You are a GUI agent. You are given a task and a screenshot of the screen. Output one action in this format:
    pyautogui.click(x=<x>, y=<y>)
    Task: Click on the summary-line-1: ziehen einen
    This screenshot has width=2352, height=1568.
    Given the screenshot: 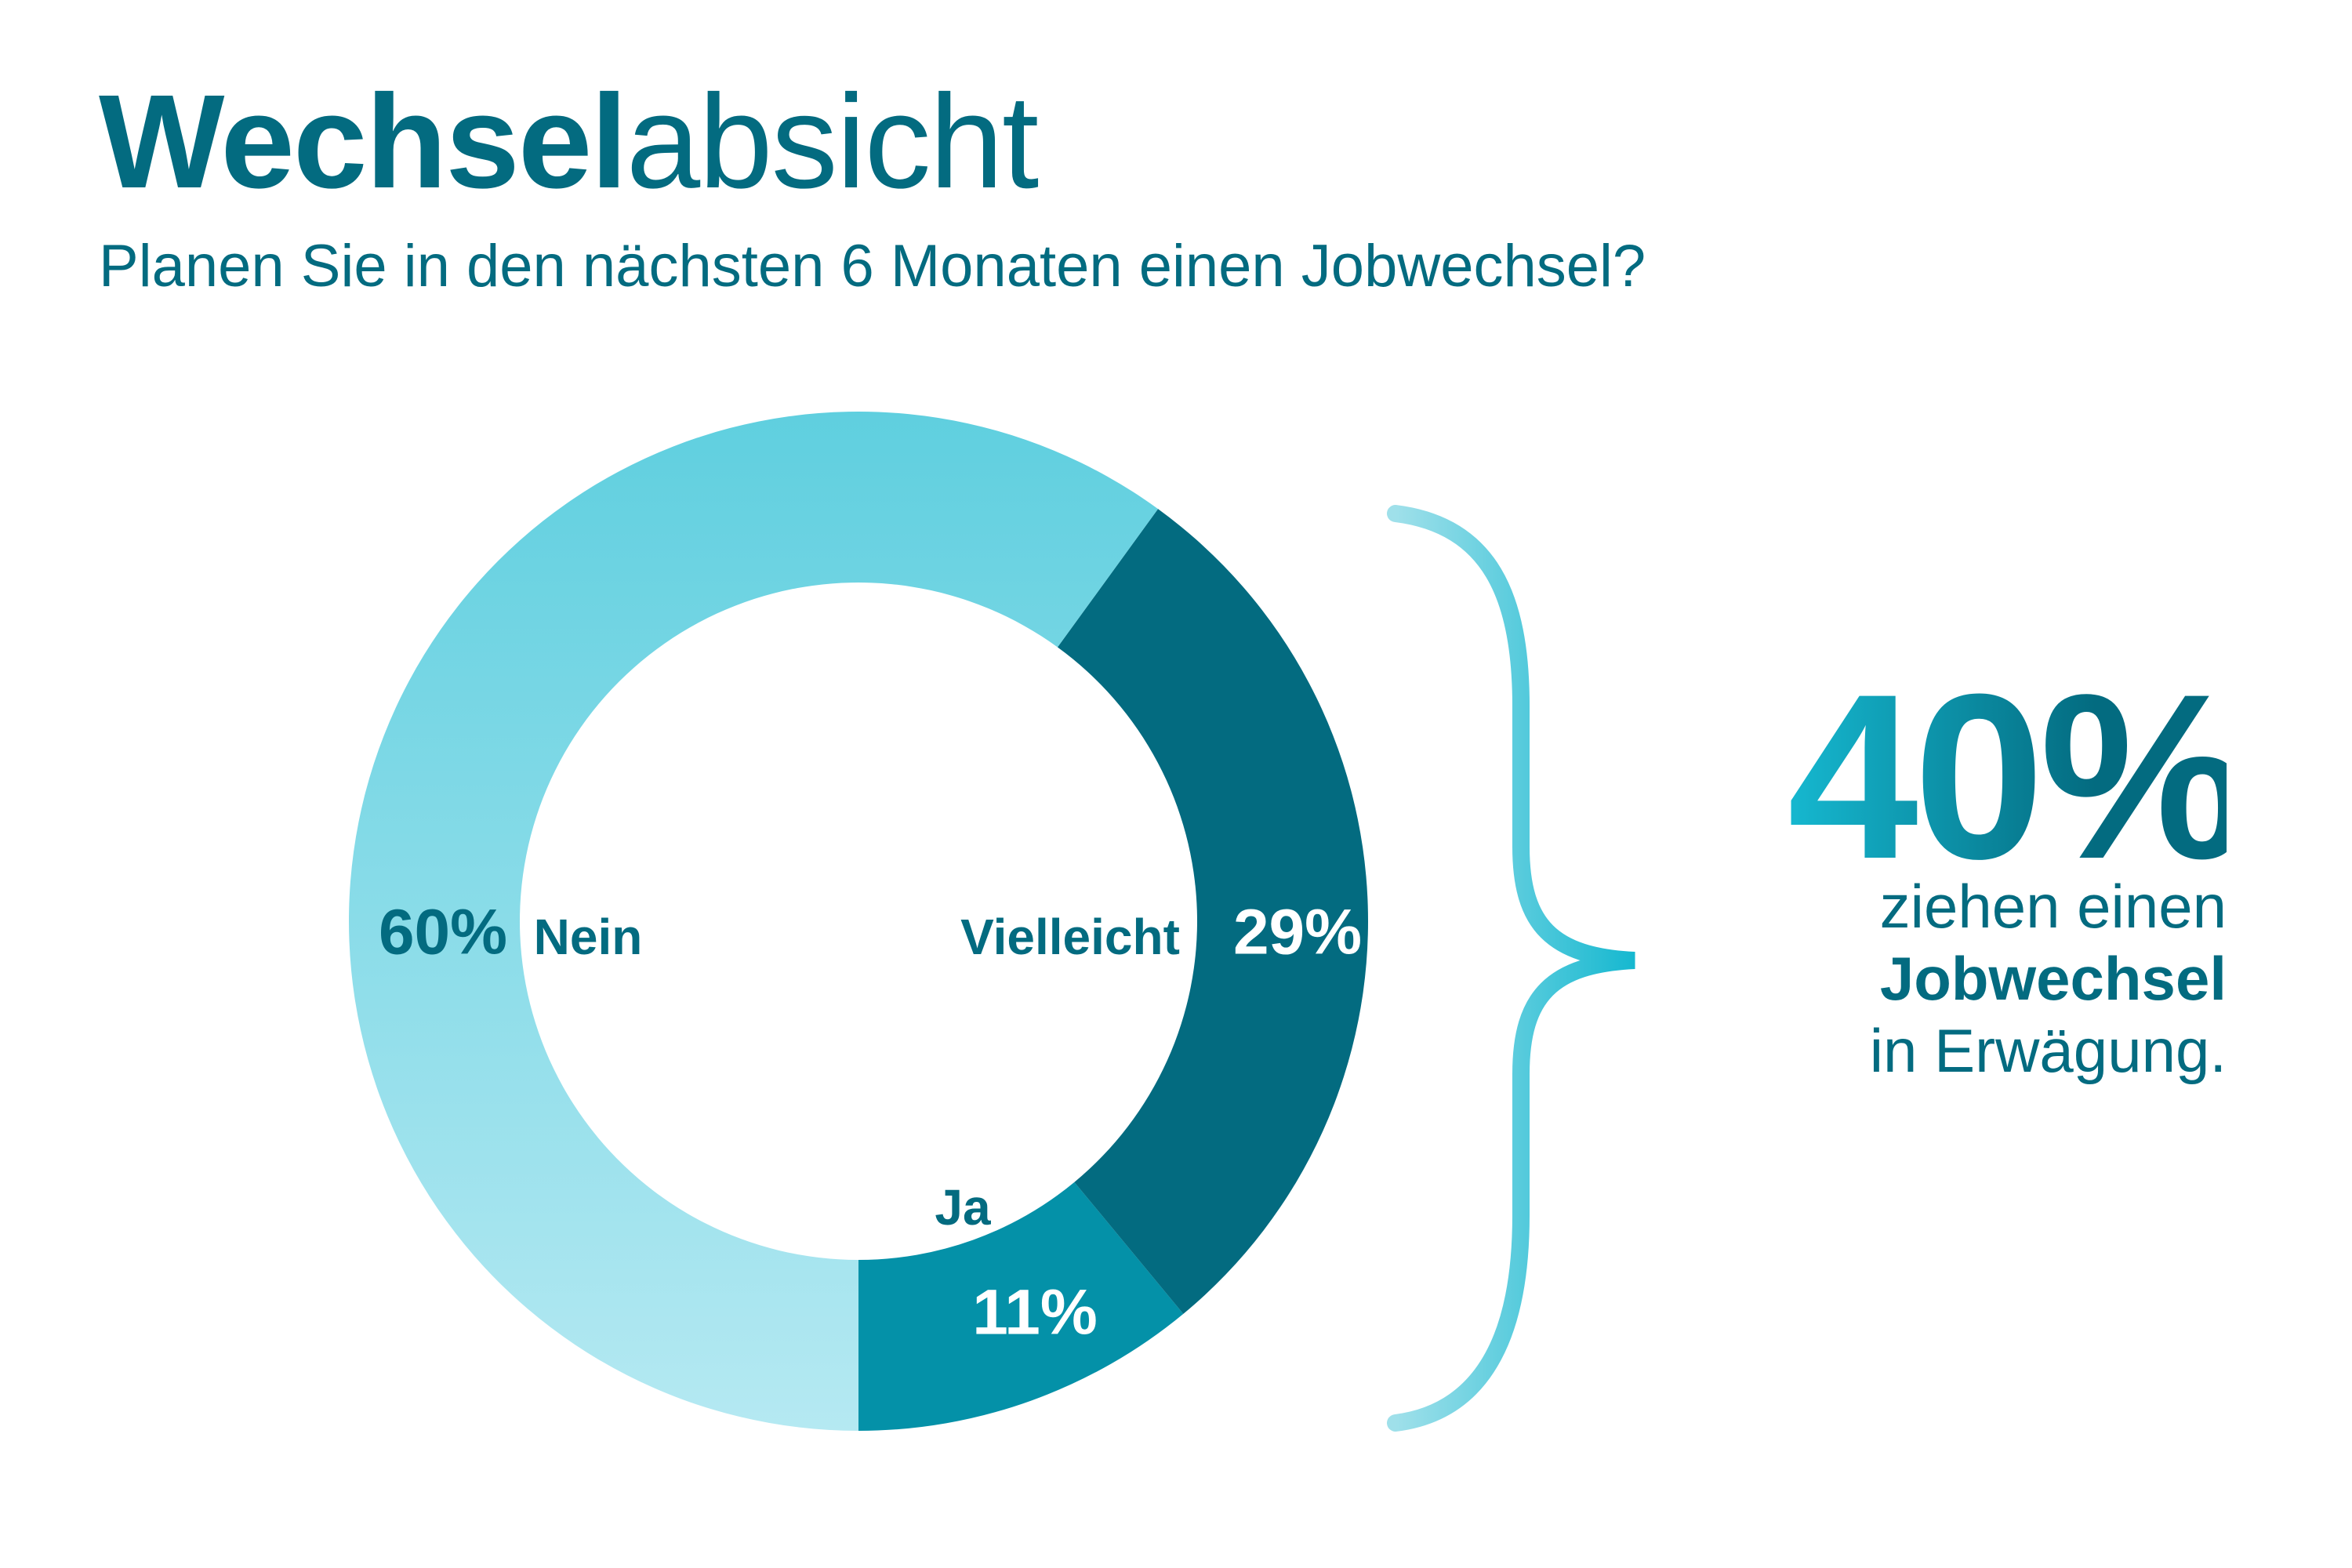 What is the action you would take?
    pyautogui.click(x=2053, y=906)
    